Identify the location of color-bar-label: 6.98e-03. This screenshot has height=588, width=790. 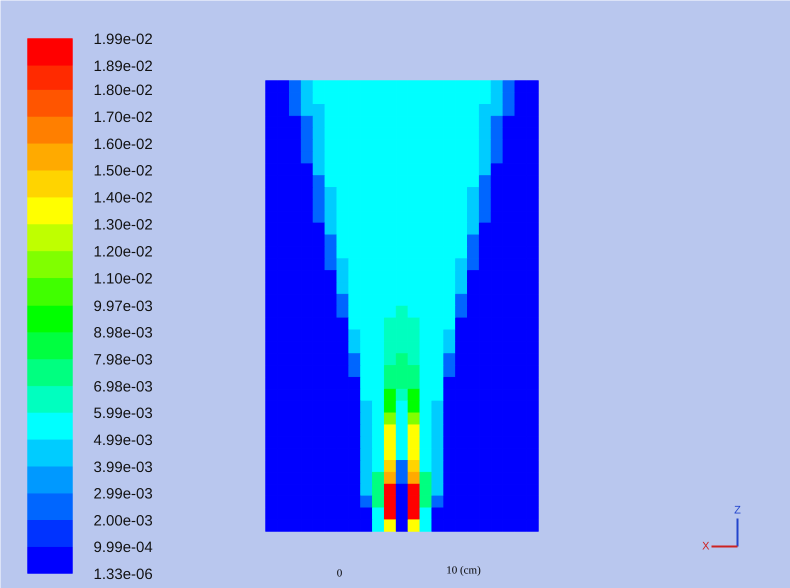
(123, 387).